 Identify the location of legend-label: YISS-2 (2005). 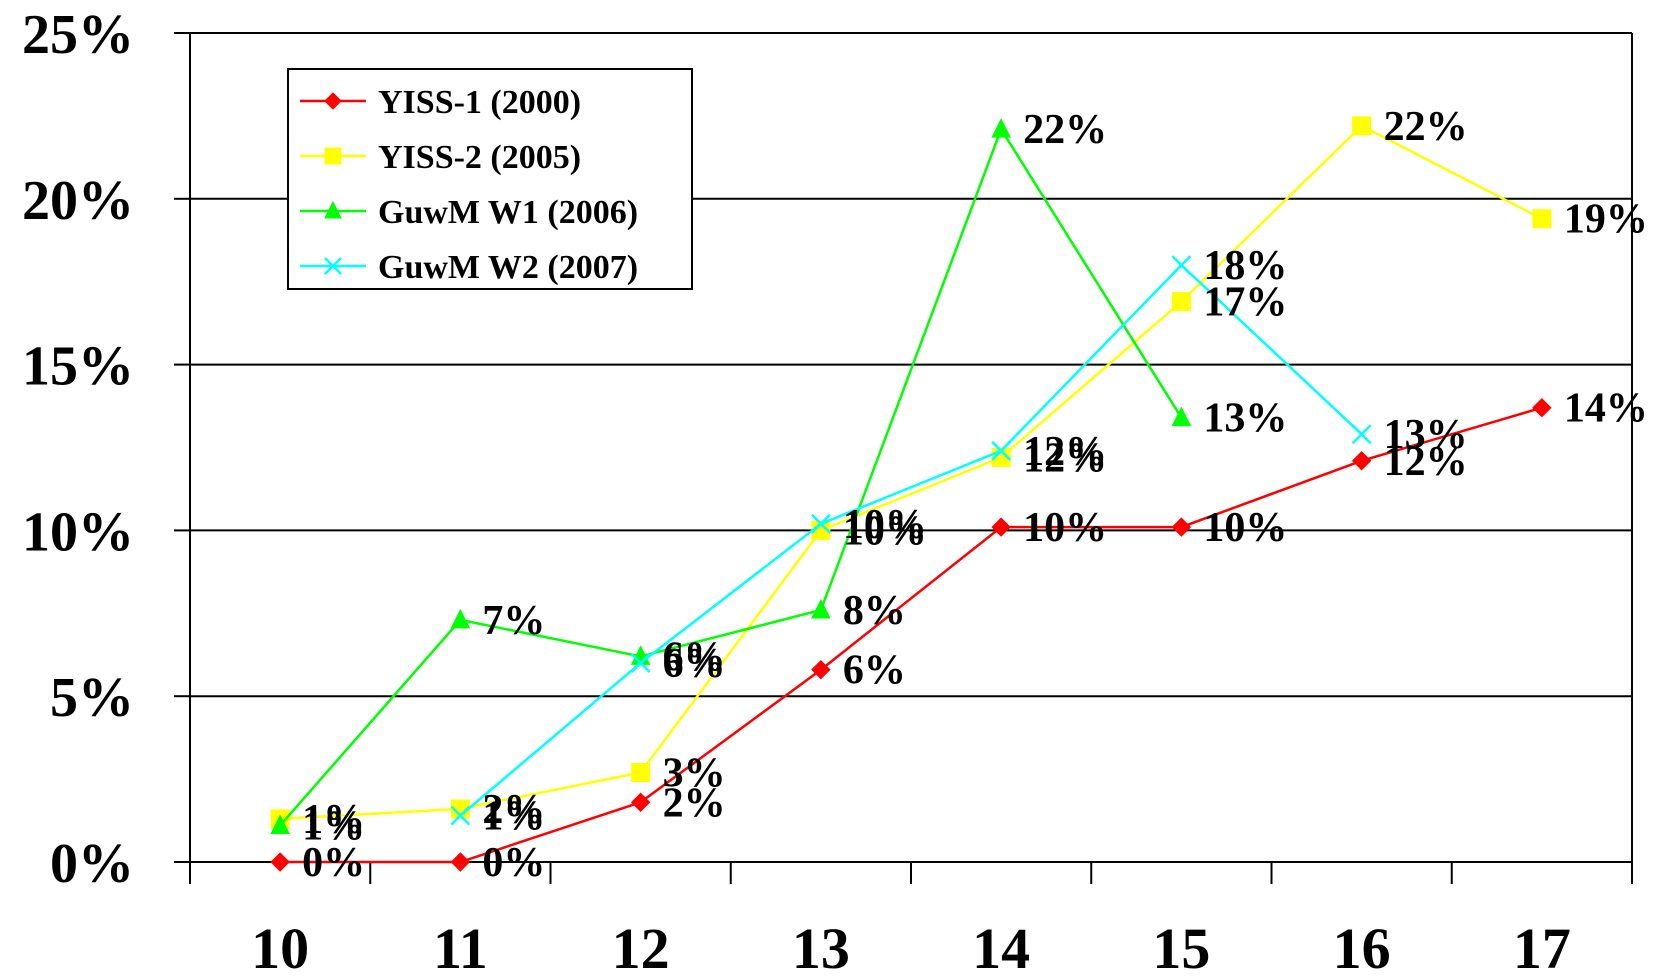
(479, 157).